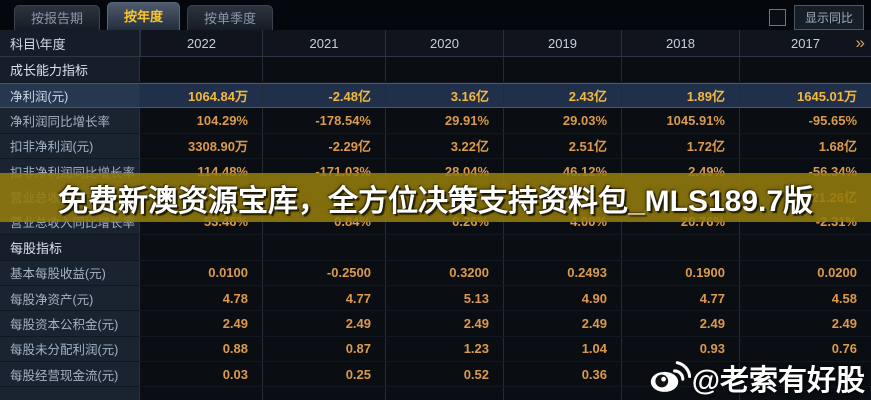 Image resolution: width=871 pixels, height=400 pixels. I want to click on row-label: 成长能力指标, so click(70, 69).